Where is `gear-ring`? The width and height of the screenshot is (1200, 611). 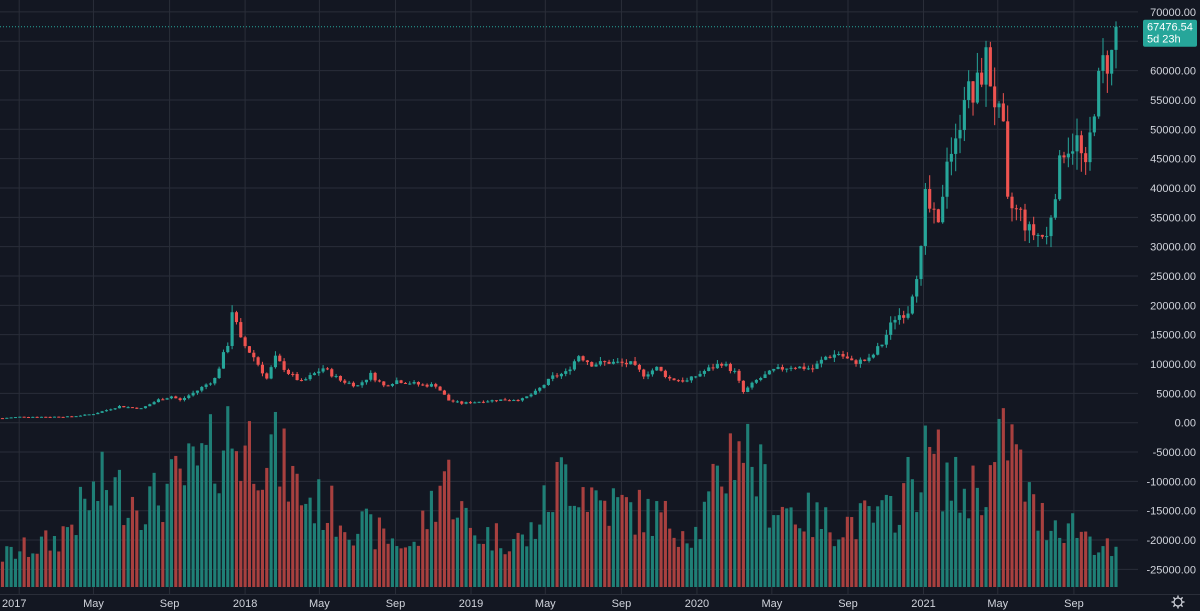 gear-ring is located at coordinates (1178, 602).